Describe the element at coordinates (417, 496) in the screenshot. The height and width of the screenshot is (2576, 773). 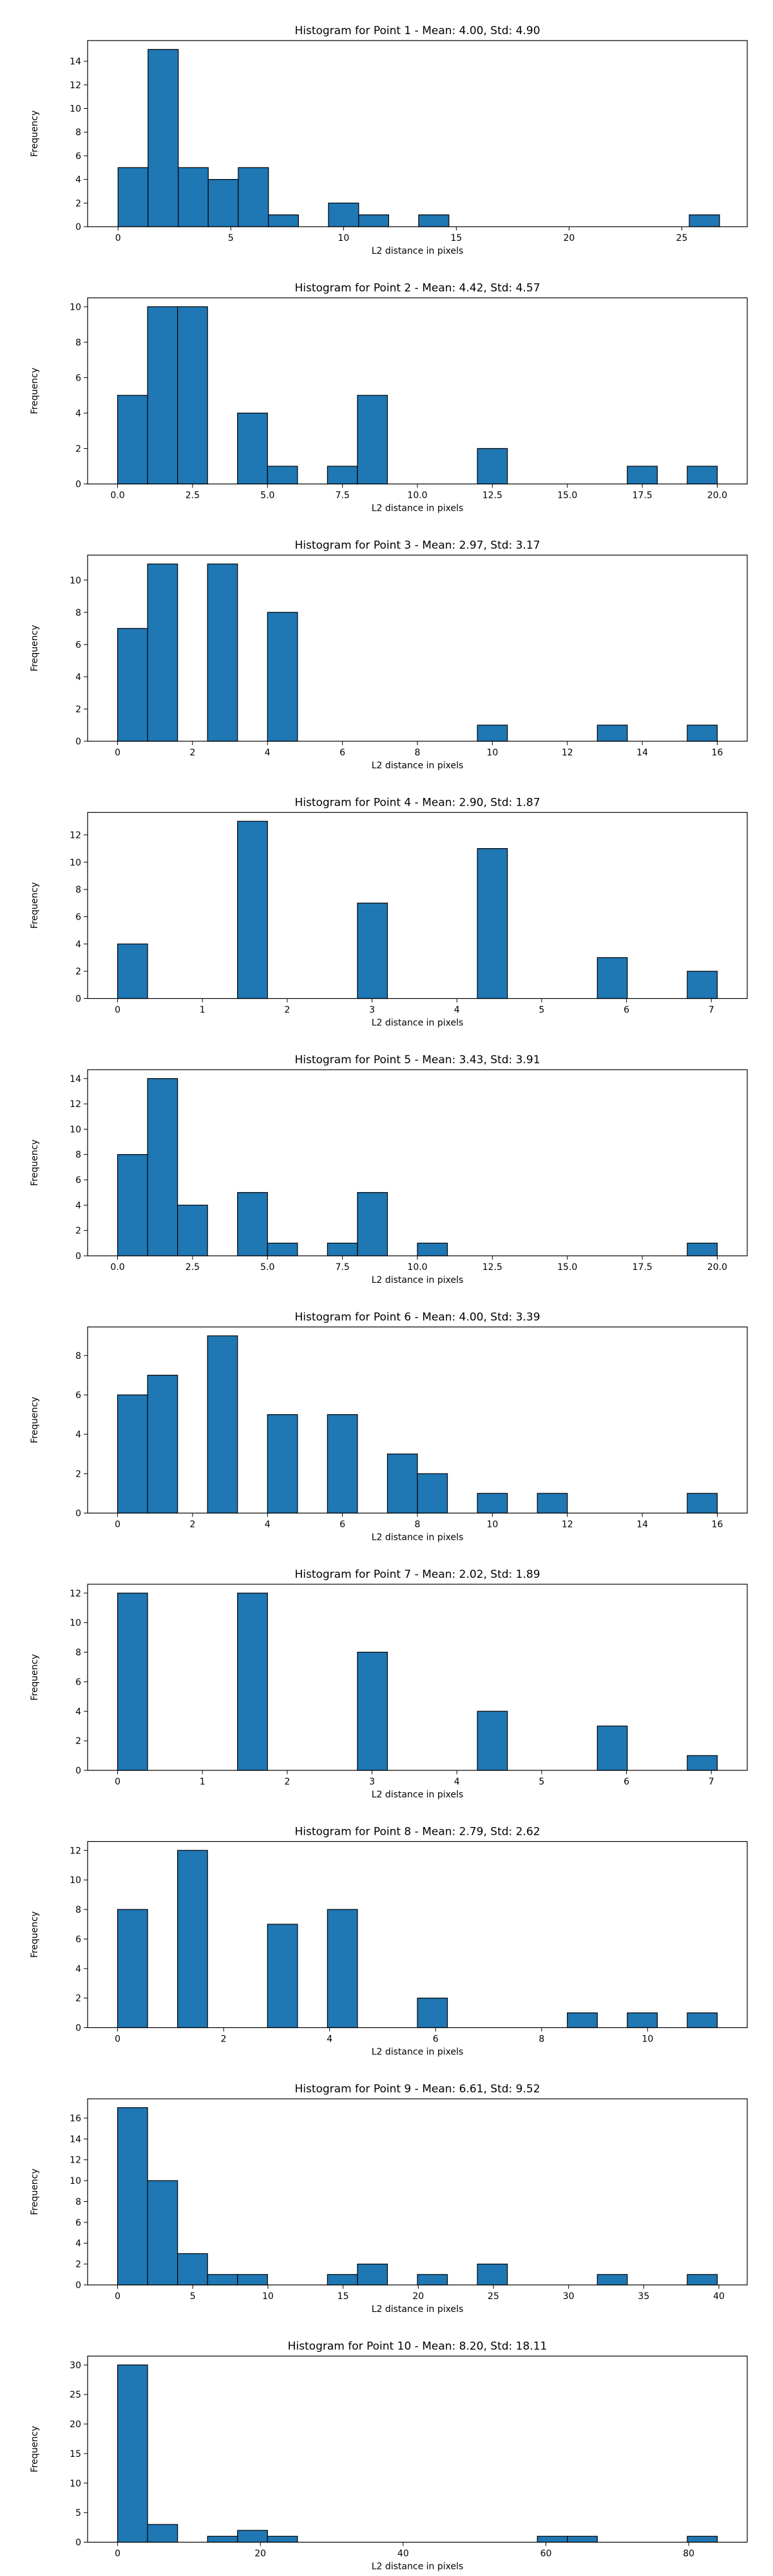
I see `x-tick-label: 10.0` at that location.